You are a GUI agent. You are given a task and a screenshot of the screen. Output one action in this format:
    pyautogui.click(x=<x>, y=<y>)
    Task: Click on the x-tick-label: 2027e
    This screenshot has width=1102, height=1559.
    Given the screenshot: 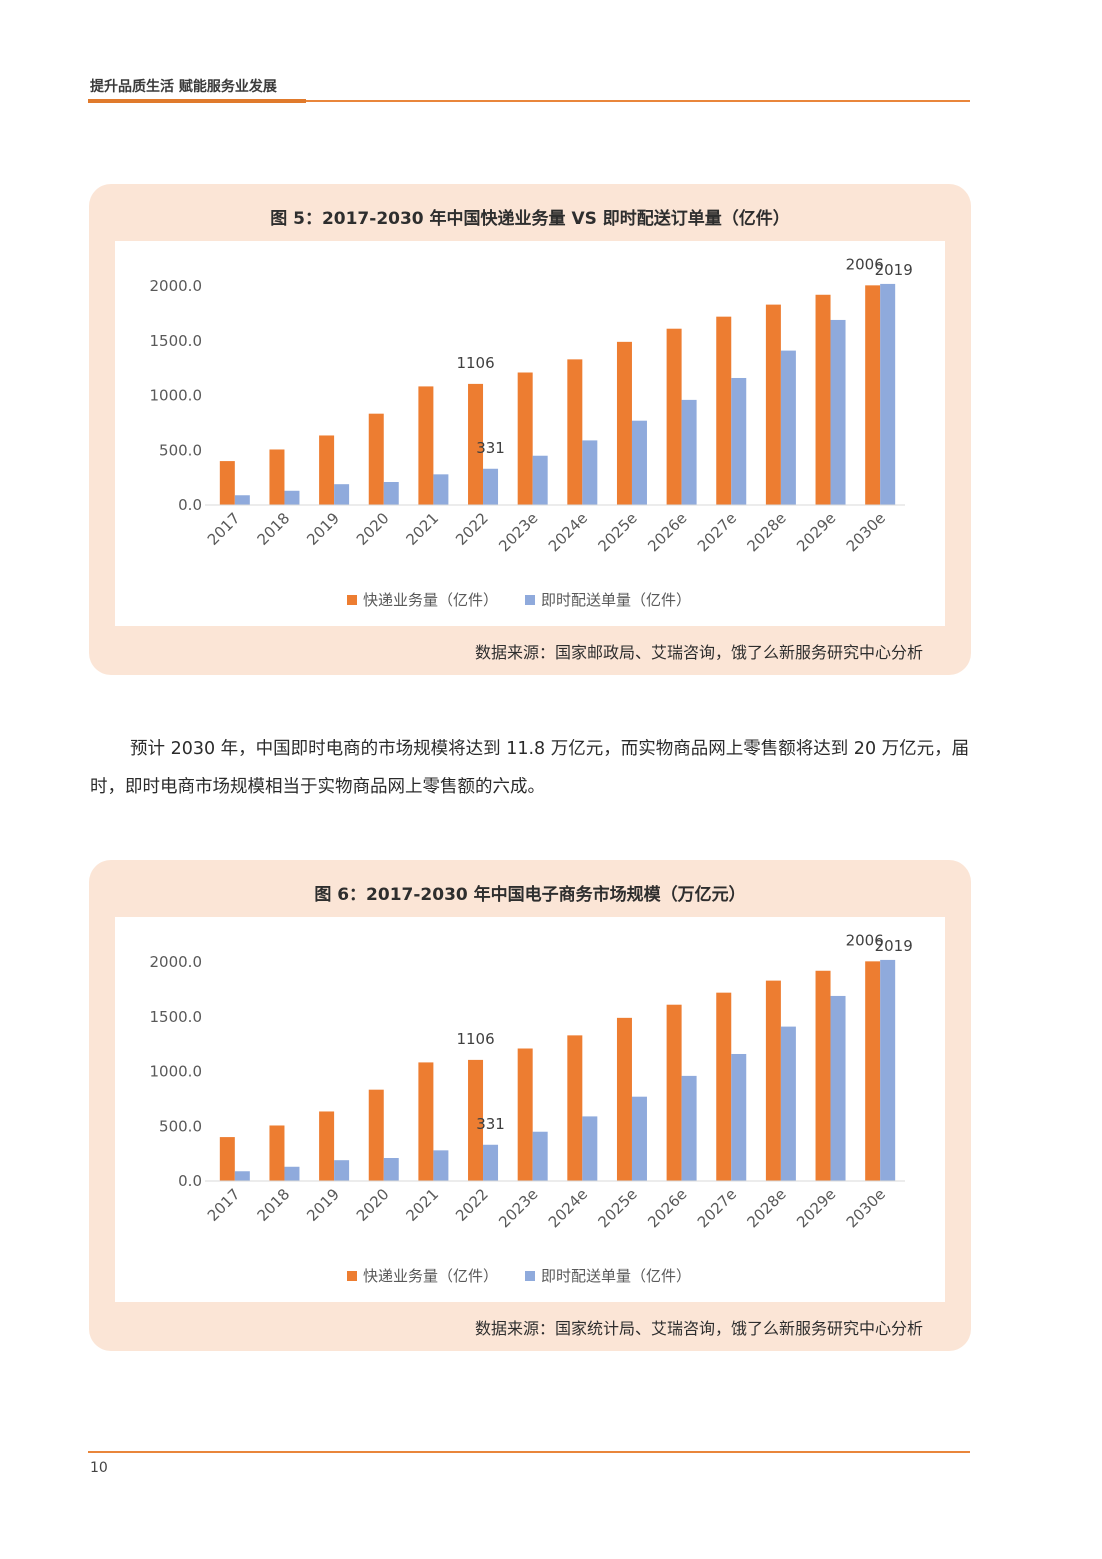 What is the action you would take?
    pyautogui.click(x=717, y=532)
    